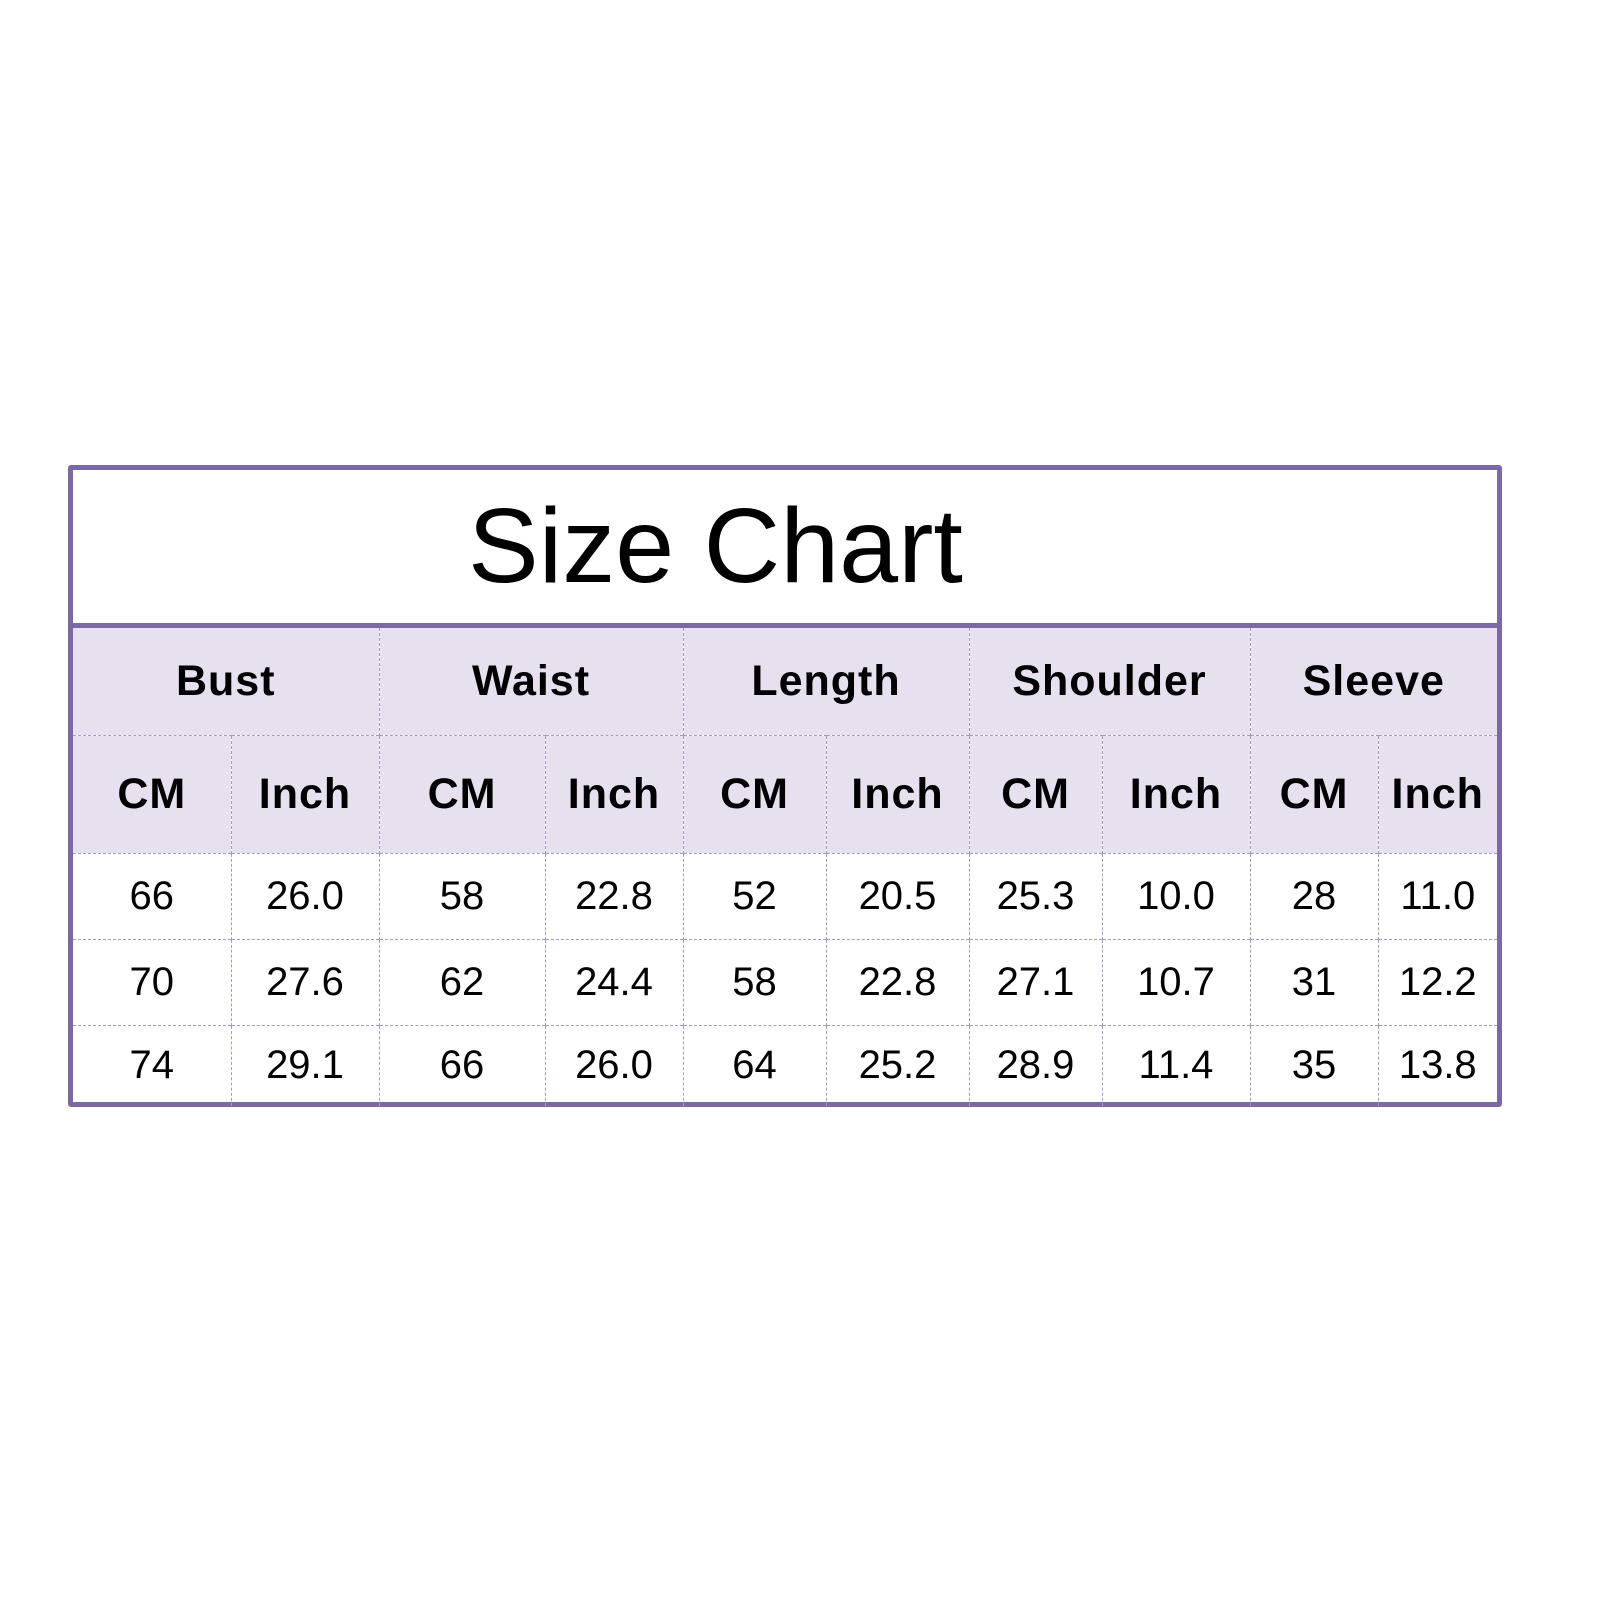  I want to click on table-cell: 74, so click(152, 1065).